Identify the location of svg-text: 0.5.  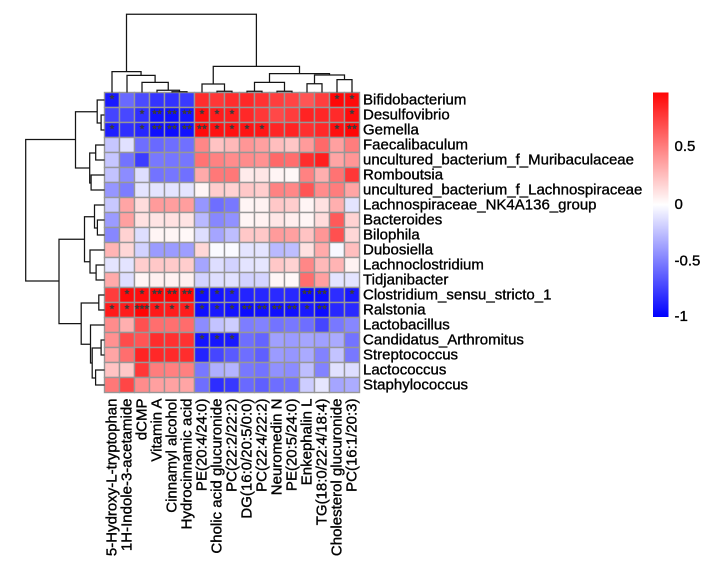
(685, 146).